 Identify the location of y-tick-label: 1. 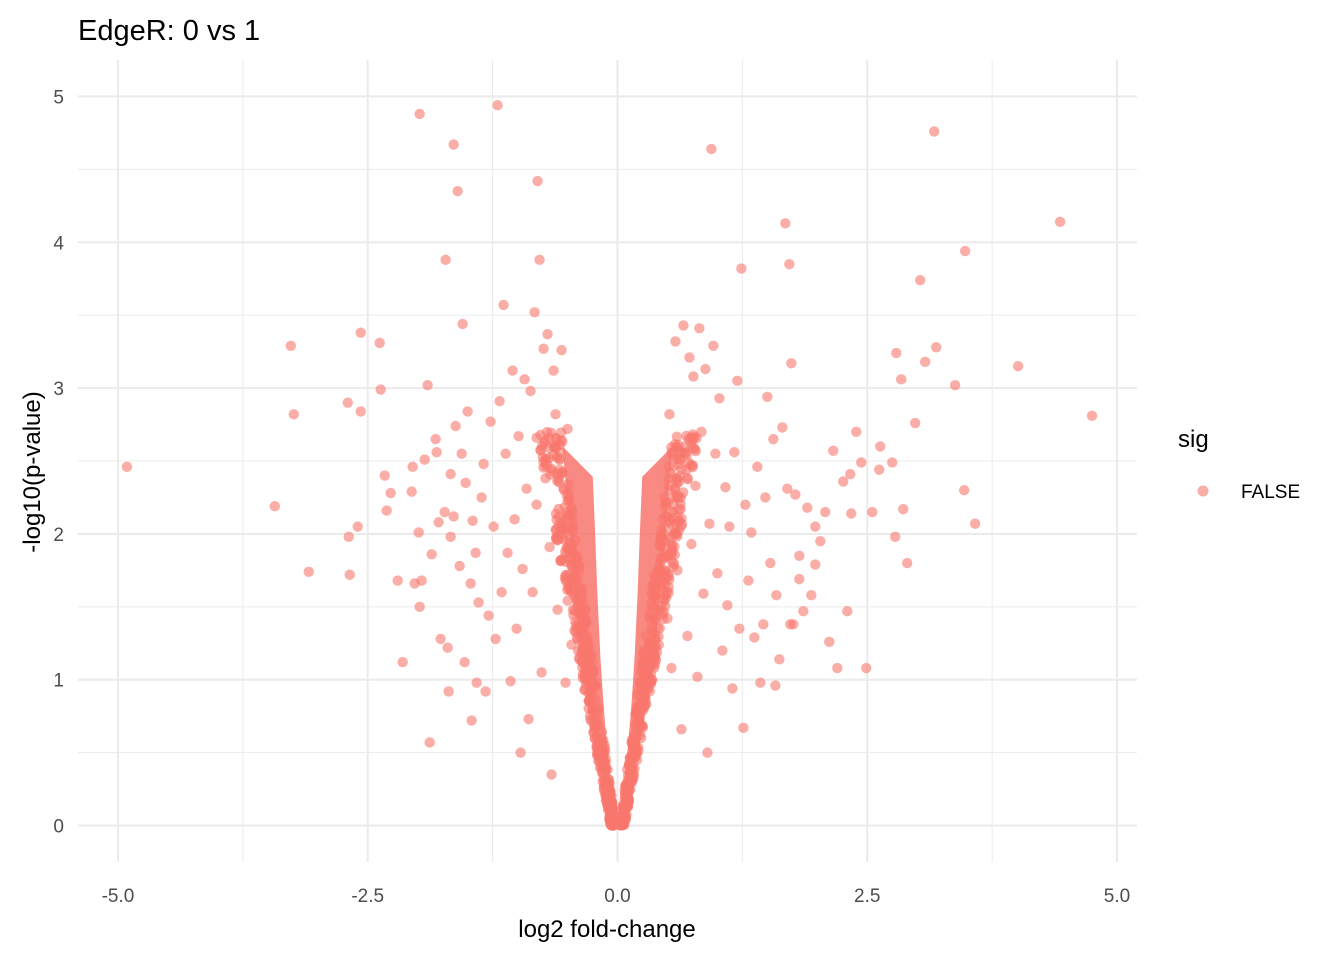
(58, 681).